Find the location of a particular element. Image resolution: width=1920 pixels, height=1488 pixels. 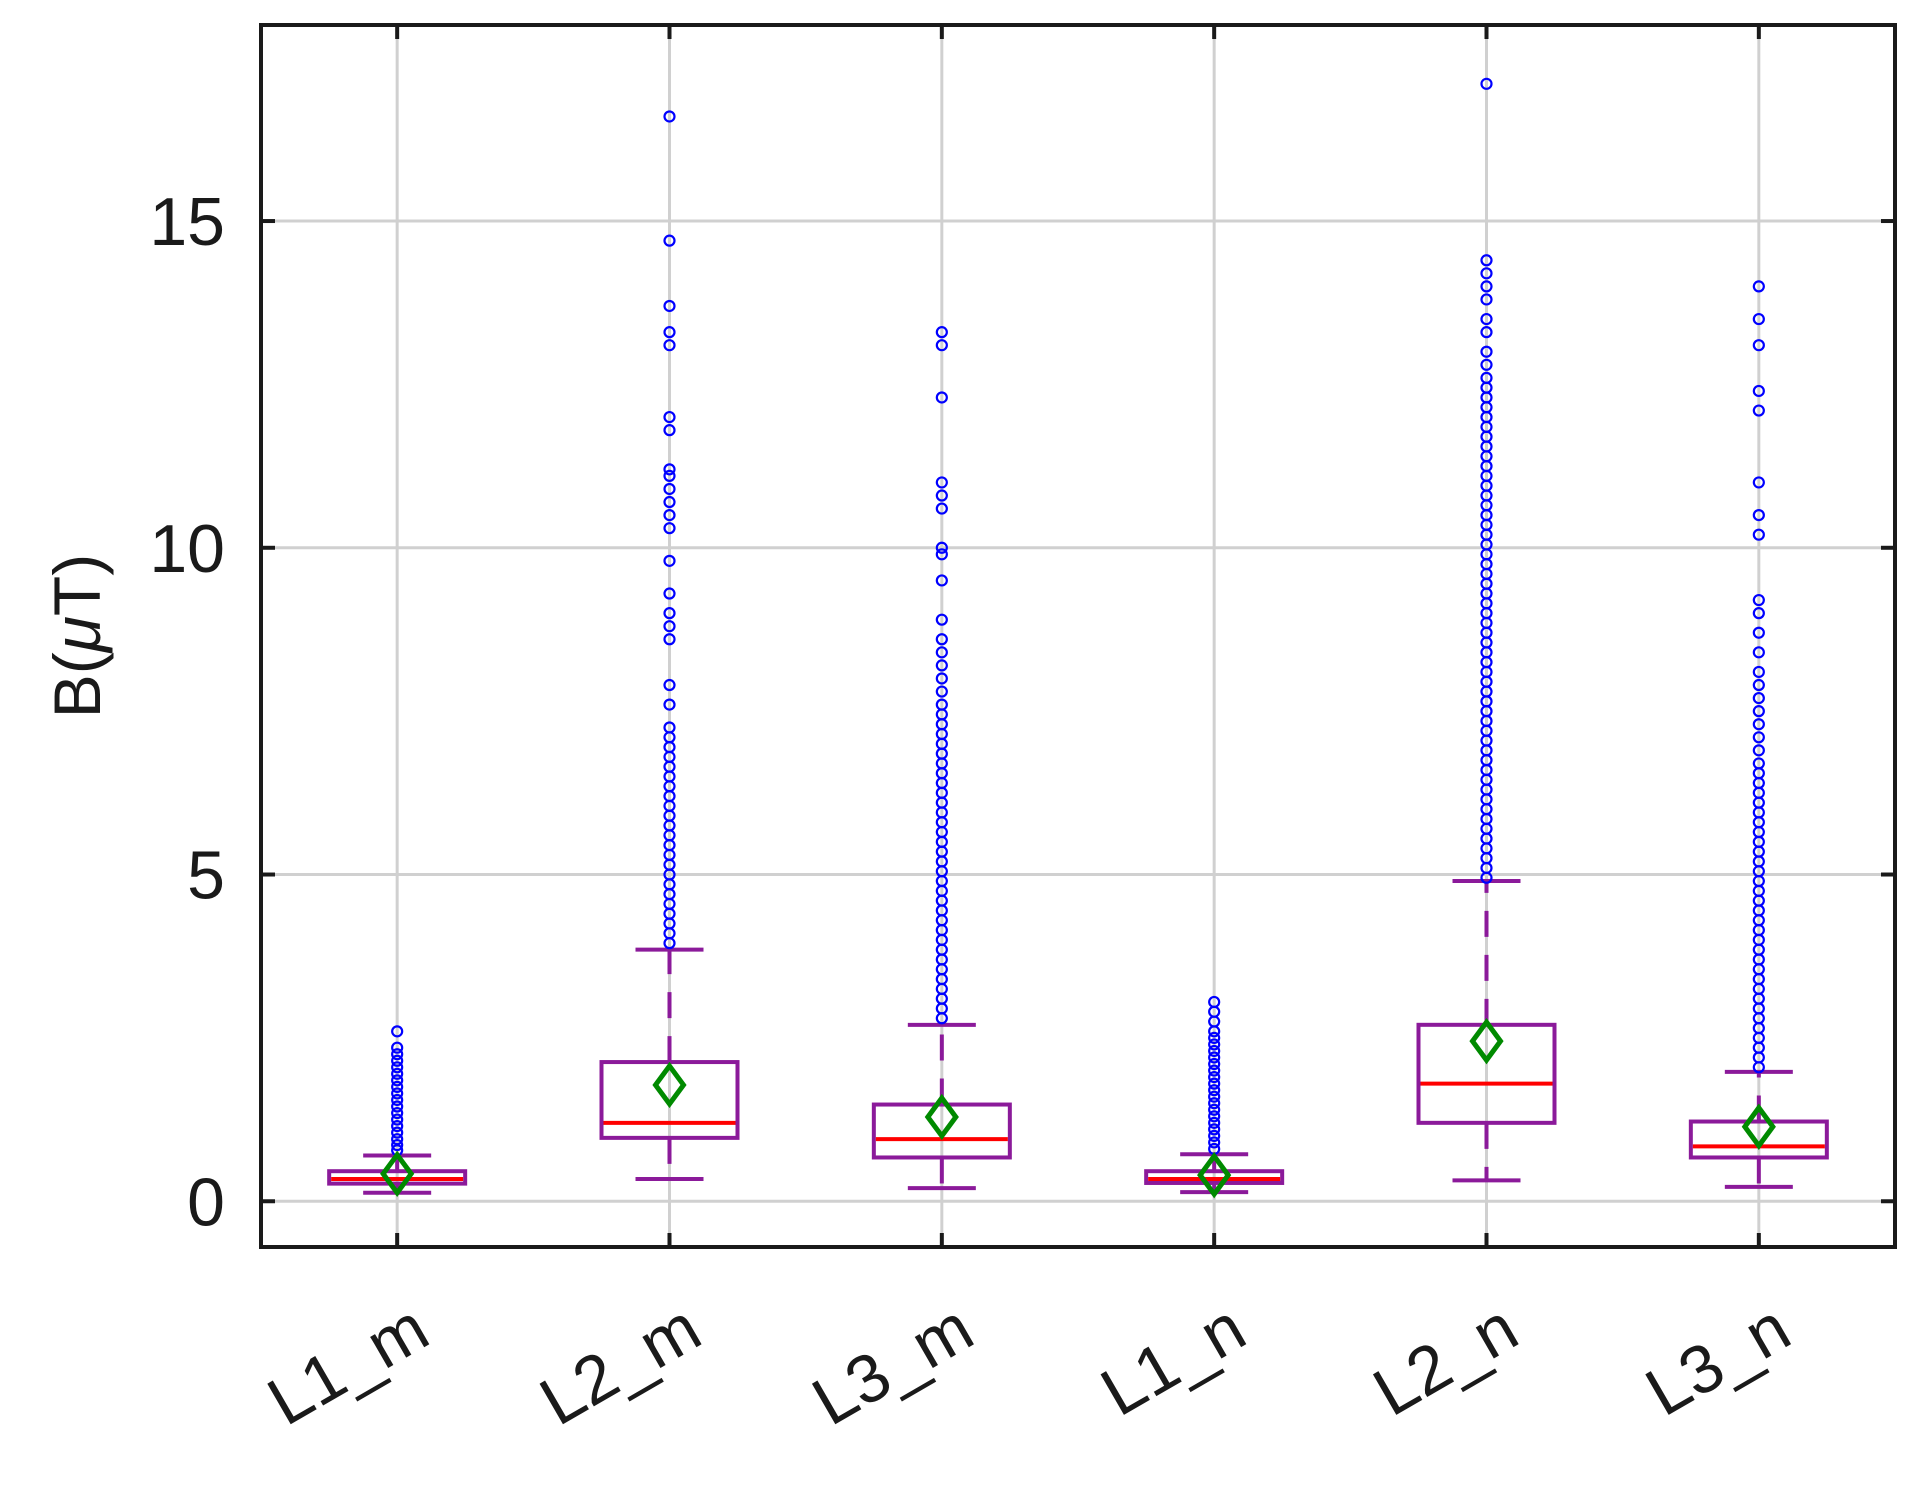

y-axis-label-mu: μ is located at coordinates (77, 635).